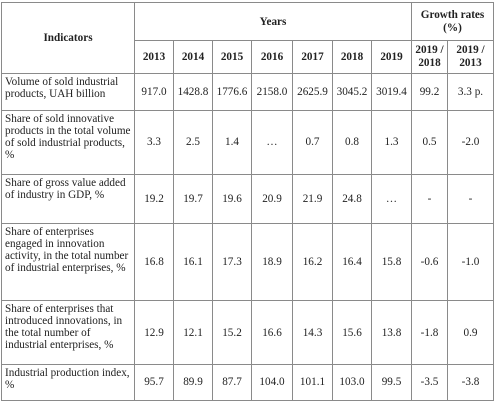 The image size is (496, 404). Describe the element at coordinates (232, 199) in the screenshot. I see `table-cell: 19.6` at that location.